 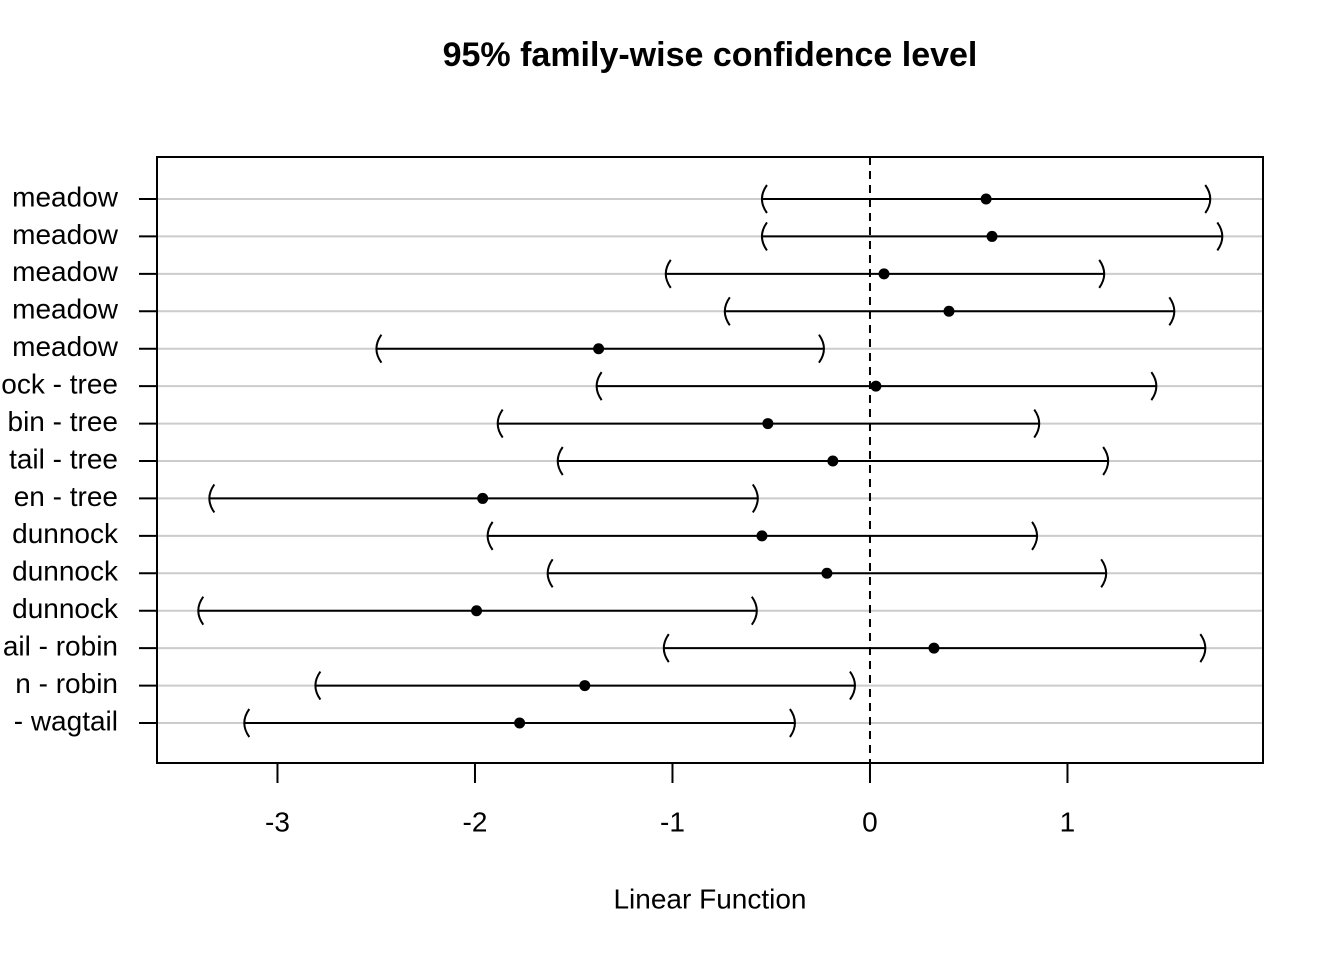 I want to click on y-tick-label: ock - tree, so click(x=59, y=384).